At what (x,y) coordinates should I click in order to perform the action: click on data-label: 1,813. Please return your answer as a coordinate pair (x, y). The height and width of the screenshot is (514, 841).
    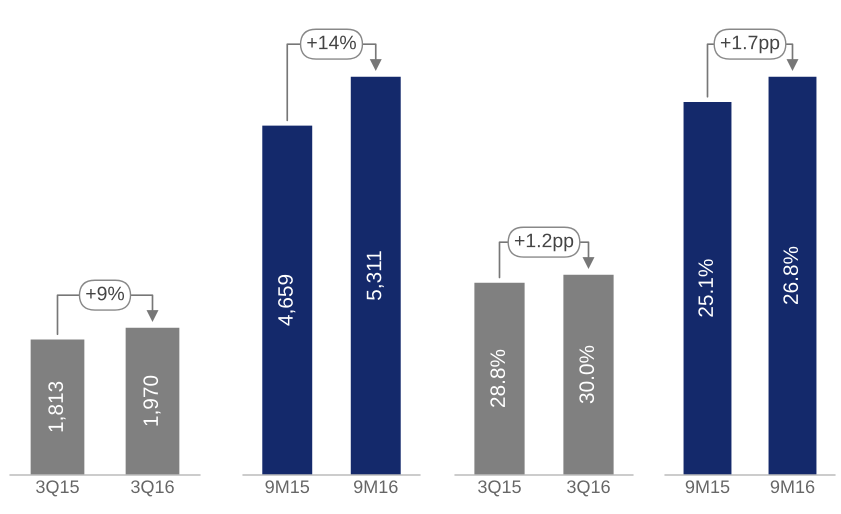
    Looking at the image, I should click on (57, 407).